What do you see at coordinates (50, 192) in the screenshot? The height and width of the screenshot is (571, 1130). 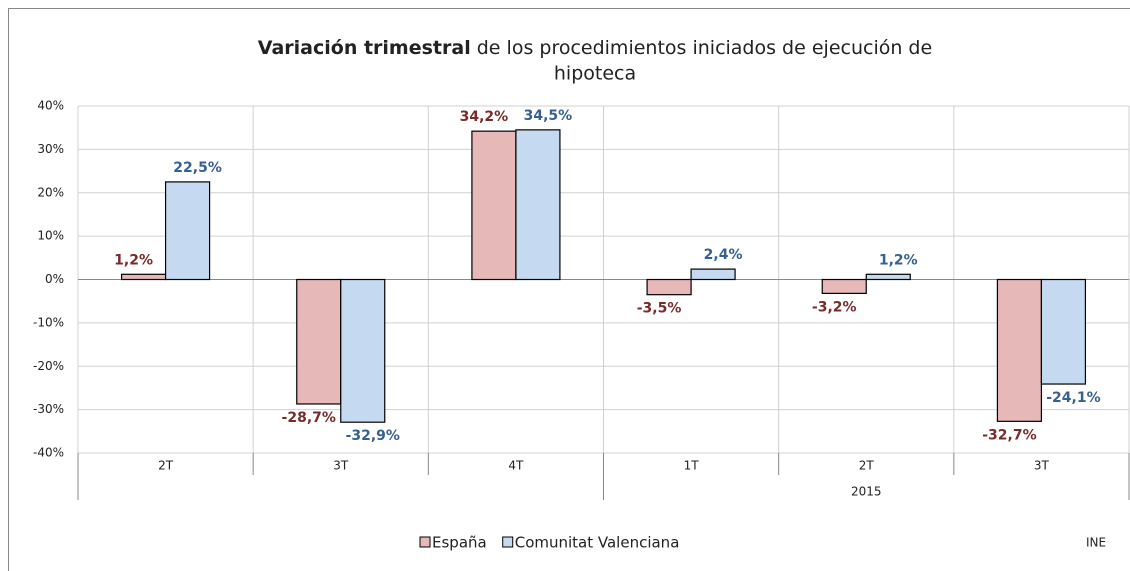 I see `y-tick-label: 20%` at bounding box center [50, 192].